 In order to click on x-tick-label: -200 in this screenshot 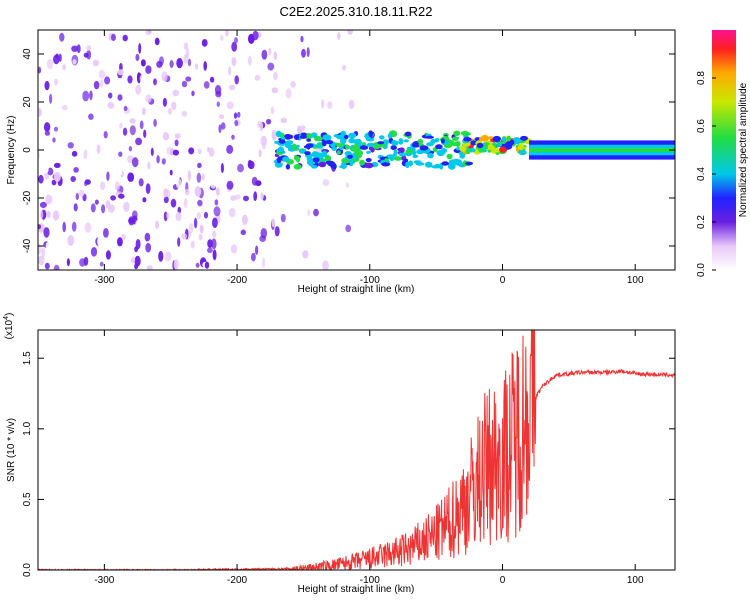, I will do `click(237, 580)`.